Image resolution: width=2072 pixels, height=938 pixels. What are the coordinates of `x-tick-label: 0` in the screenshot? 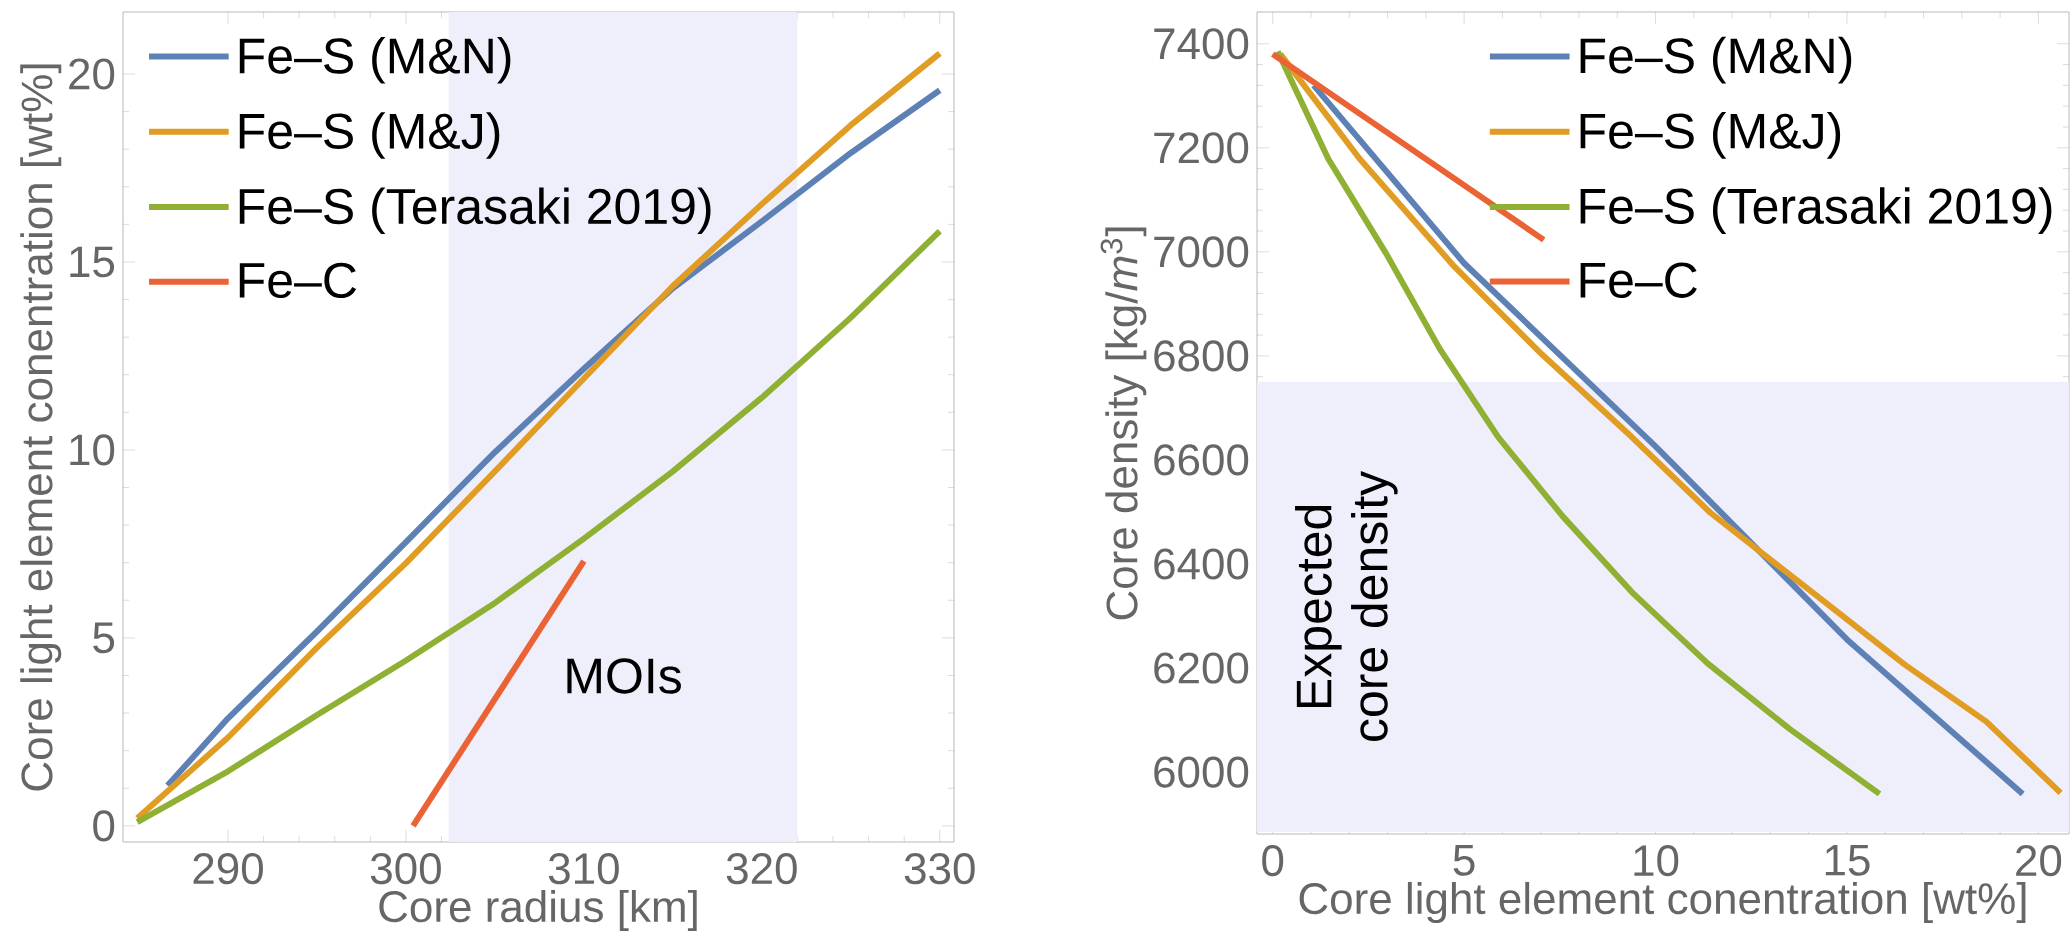 It's located at (1273, 861).